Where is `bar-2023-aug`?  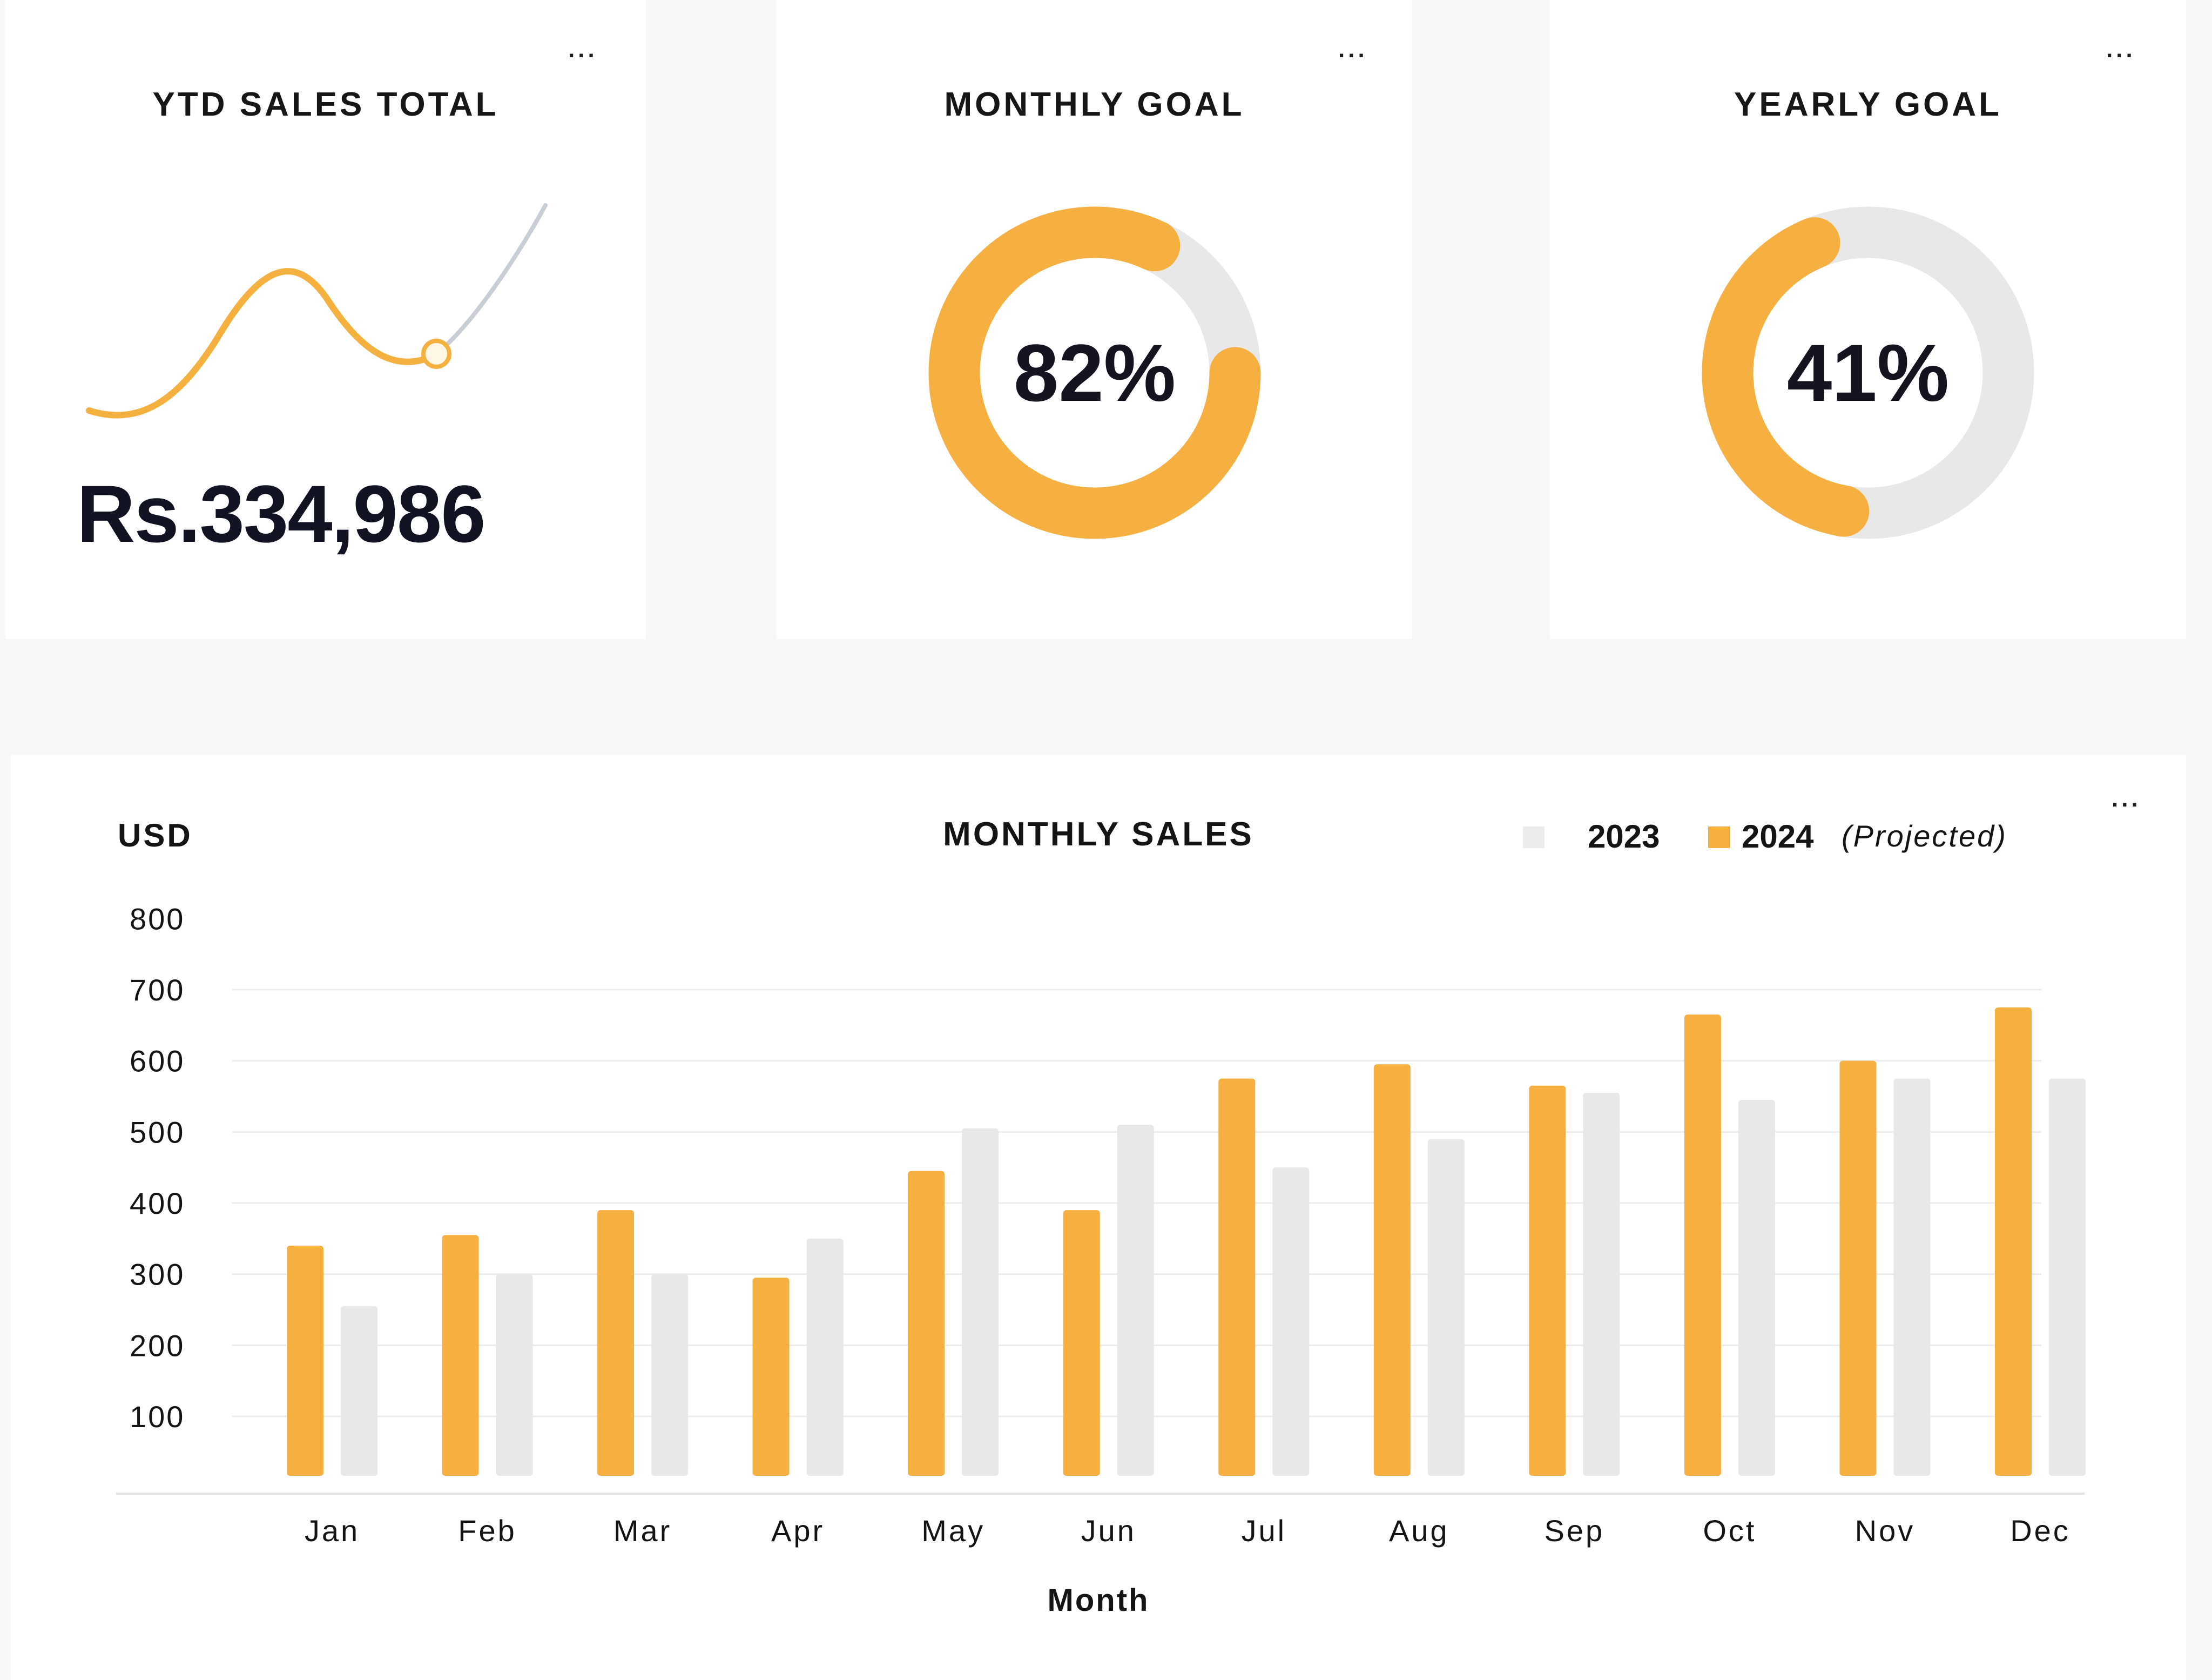 bar-2023-aug is located at coordinates (1446, 1308).